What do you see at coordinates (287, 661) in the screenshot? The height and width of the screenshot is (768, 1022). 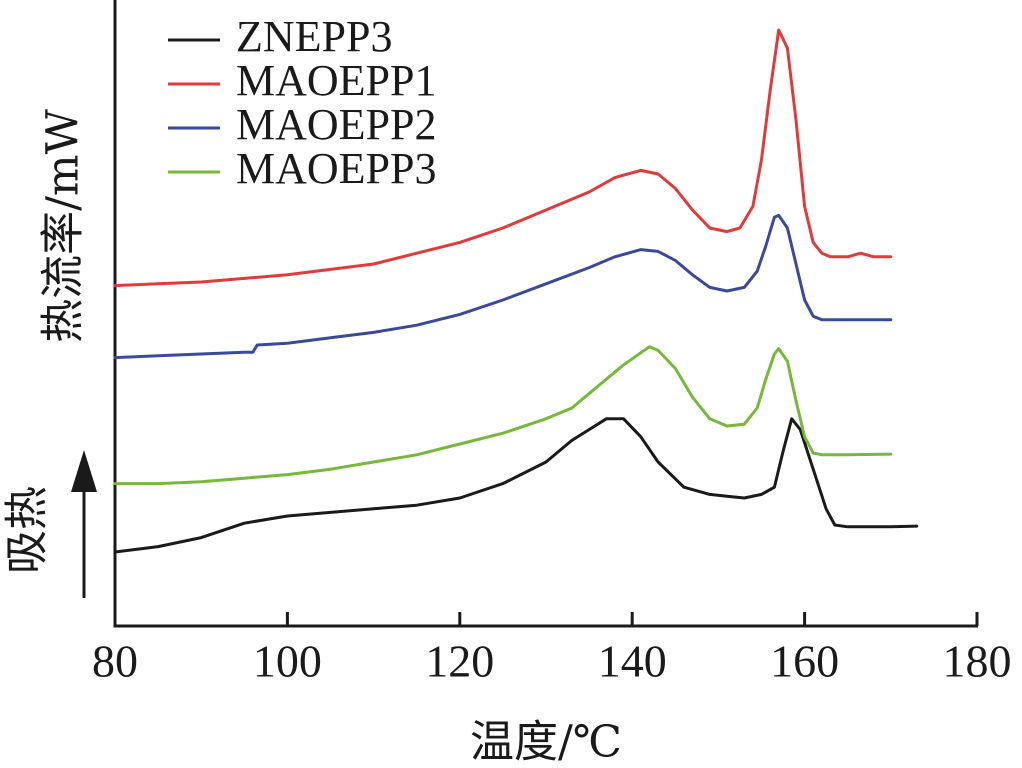 I see `x-tick-label: 100` at bounding box center [287, 661].